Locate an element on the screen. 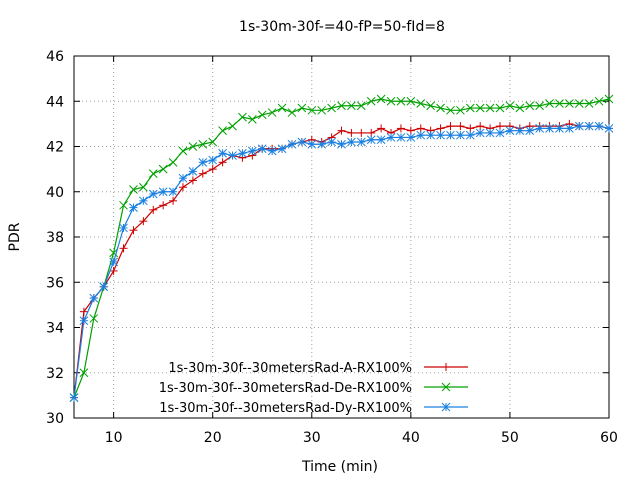 The width and height of the screenshot is (640, 480). y-tick-label: 34 is located at coordinates (55, 329).